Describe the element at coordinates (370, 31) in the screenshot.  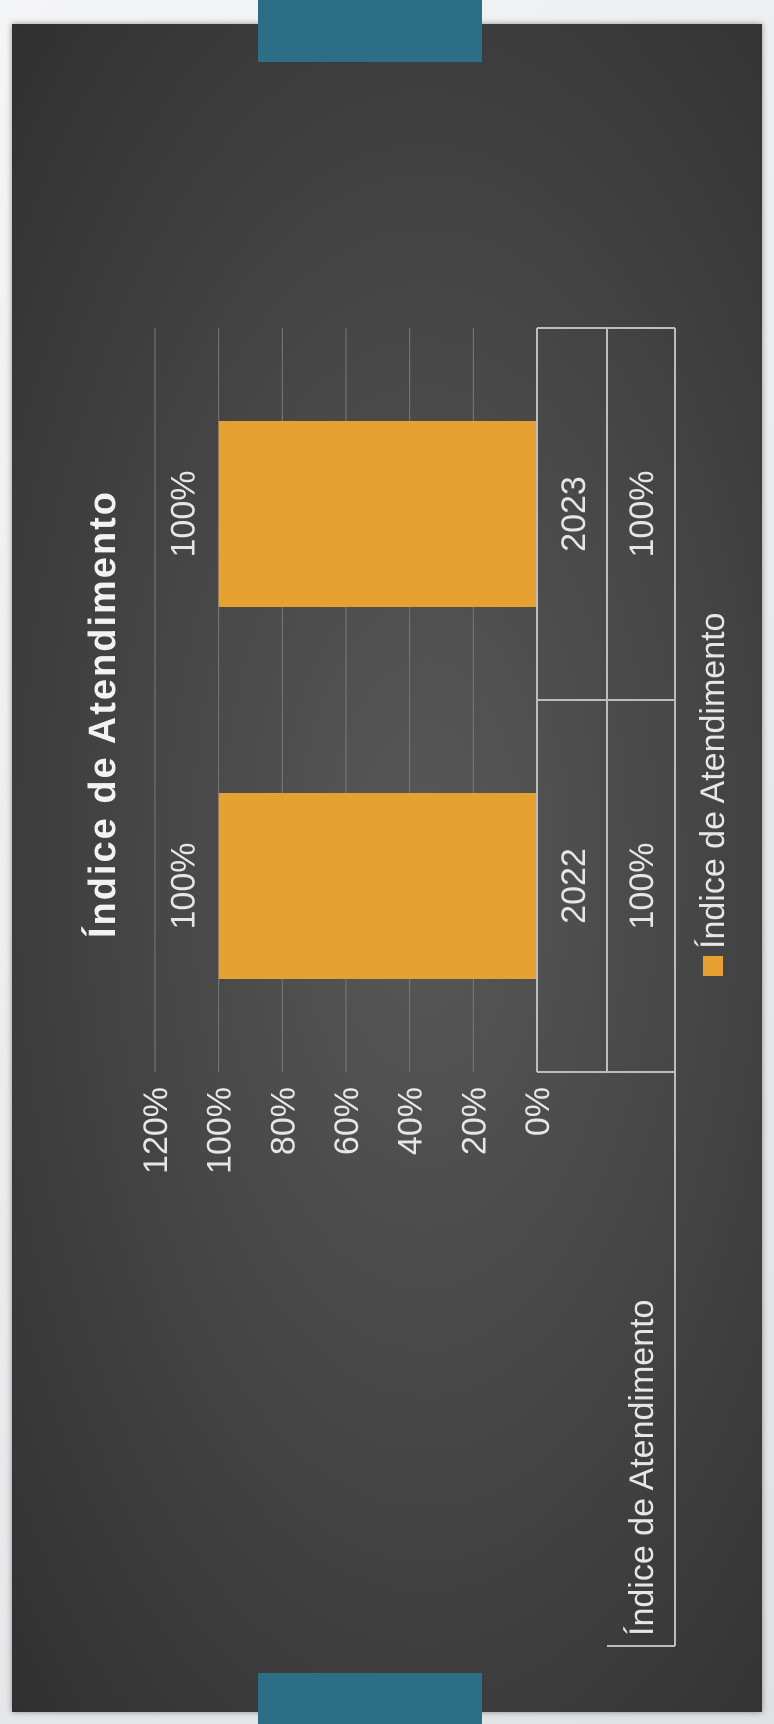
I see `top-accent-tab` at that location.